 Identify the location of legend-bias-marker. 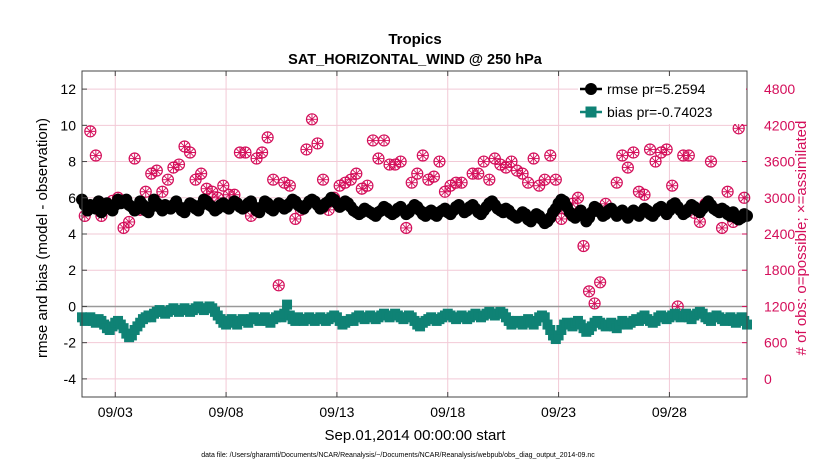
(591, 112).